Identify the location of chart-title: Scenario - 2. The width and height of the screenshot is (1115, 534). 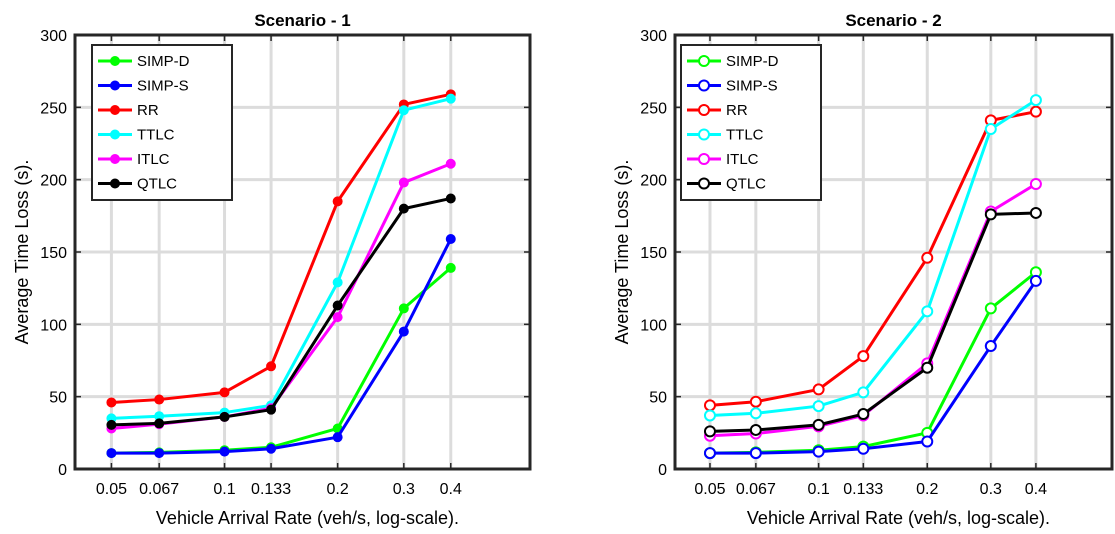
(893, 20).